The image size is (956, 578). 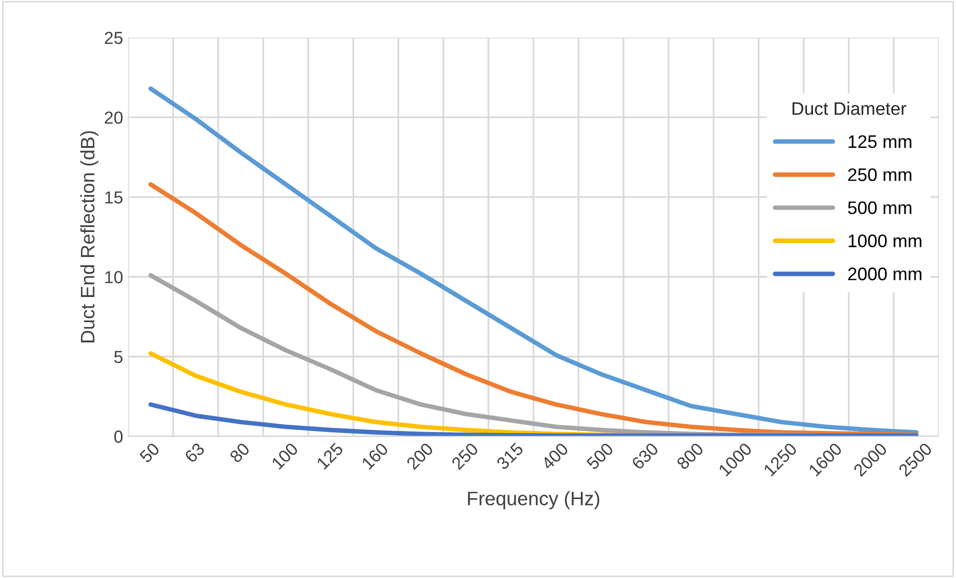 What do you see at coordinates (195, 453) in the screenshot?
I see `x-tick-label: 63` at bounding box center [195, 453].